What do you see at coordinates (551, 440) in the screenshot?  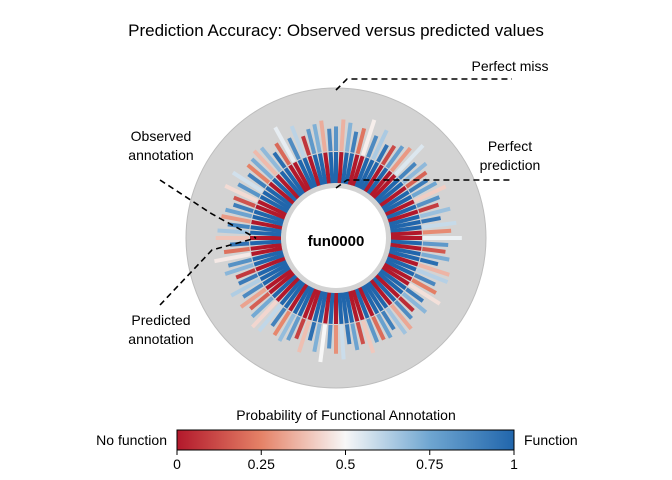 I see `colorbar-right-label: Function` at bounding box center [551, 440].